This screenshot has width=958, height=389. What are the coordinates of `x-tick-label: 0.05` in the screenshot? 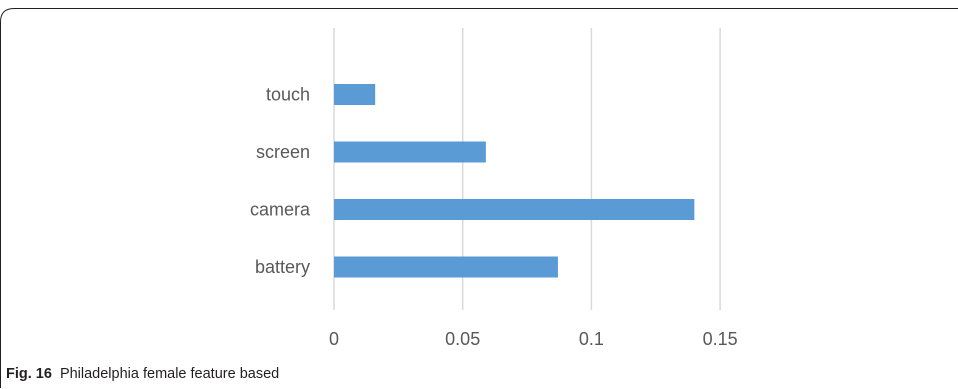 It's located at (462, 339).